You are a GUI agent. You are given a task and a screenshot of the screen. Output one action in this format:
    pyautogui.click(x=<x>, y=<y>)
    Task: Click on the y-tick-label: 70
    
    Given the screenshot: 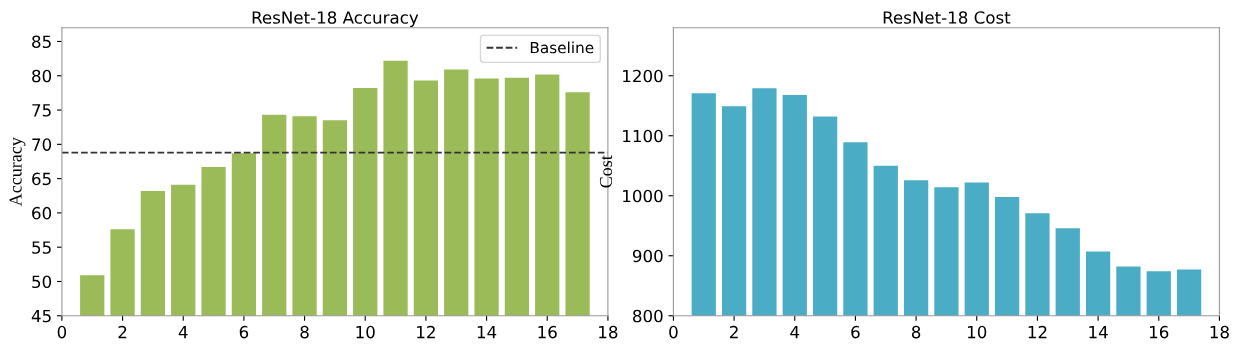 What is the action you would take?
    pyautogui.click(x=42, y=144)
    